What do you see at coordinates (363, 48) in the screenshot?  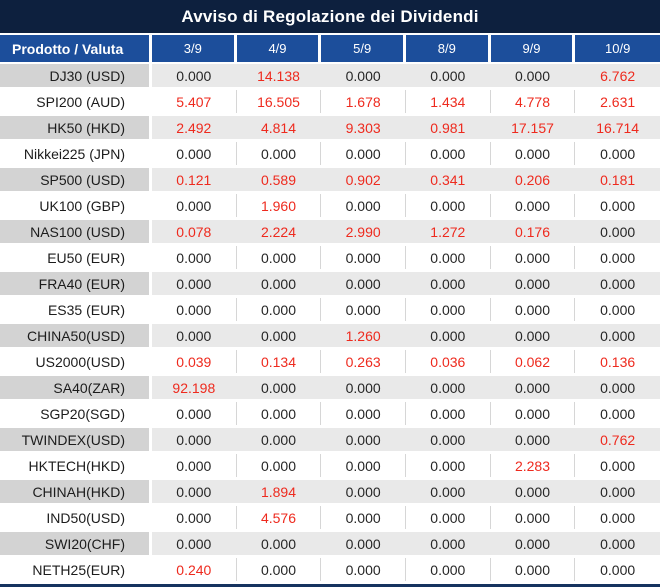 I see `column-header-date-3: 5/9` at bounding box center [363, 48].